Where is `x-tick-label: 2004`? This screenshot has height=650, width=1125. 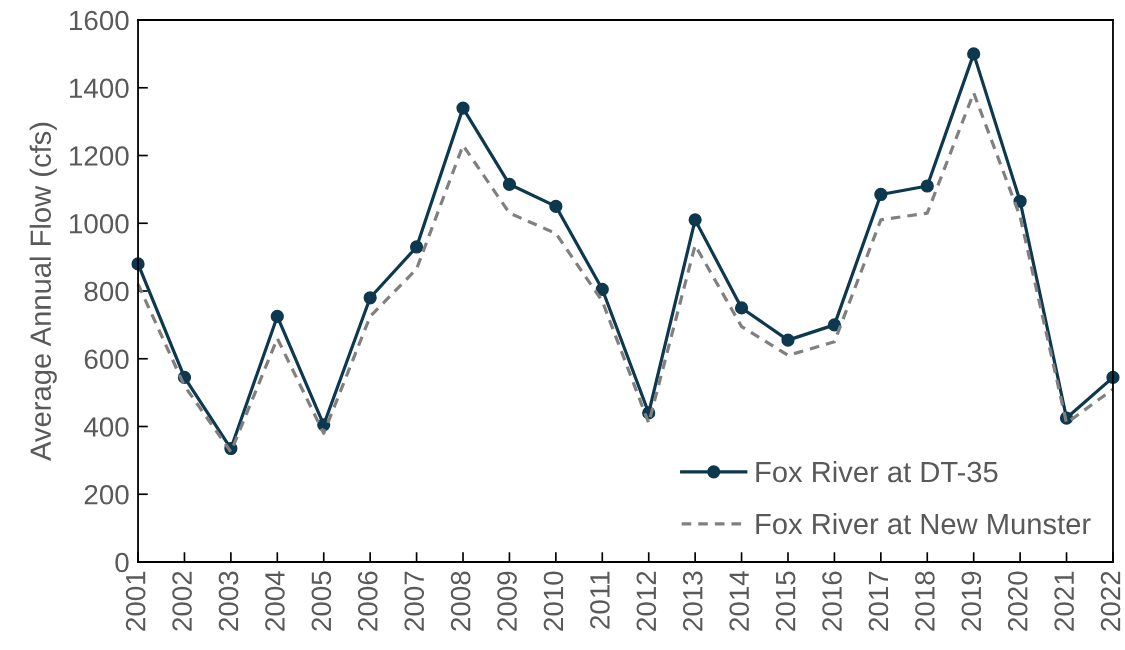
x-tick-label: 2004 is located at coordinates (275, 601).